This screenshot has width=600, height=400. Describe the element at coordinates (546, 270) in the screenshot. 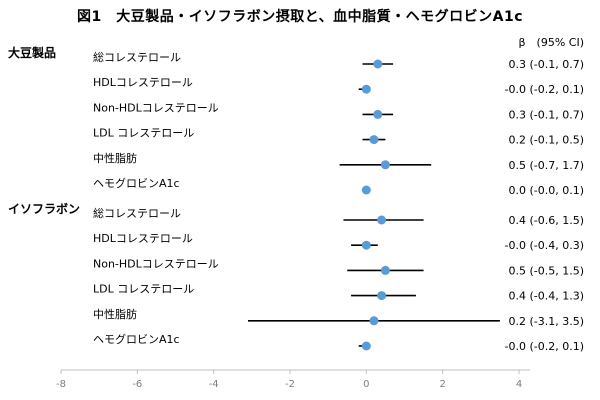

I see `ci-text: 0.5 (-0.5, 1.5)` at that location.